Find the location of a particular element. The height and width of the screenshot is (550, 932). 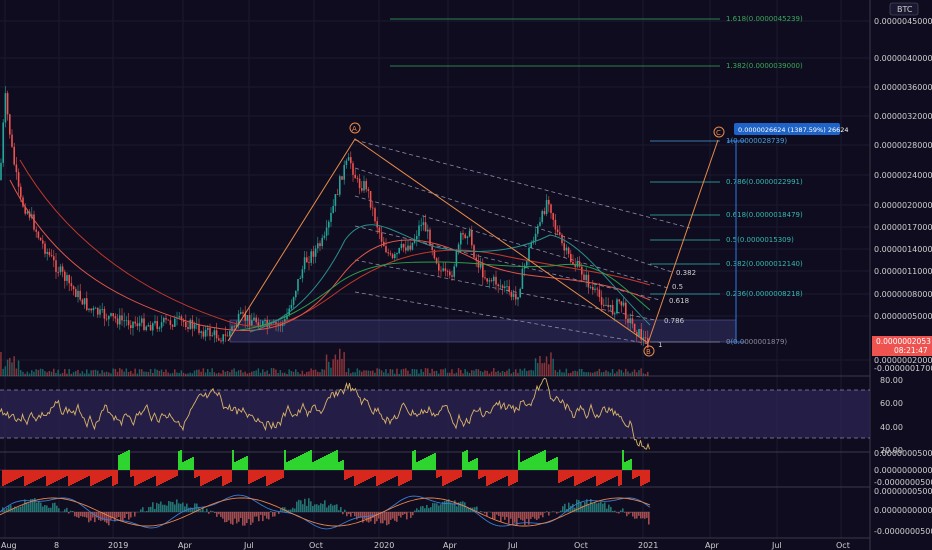

fib-level-label: 1(0.0000028739) is located at coordinates (756, 141).